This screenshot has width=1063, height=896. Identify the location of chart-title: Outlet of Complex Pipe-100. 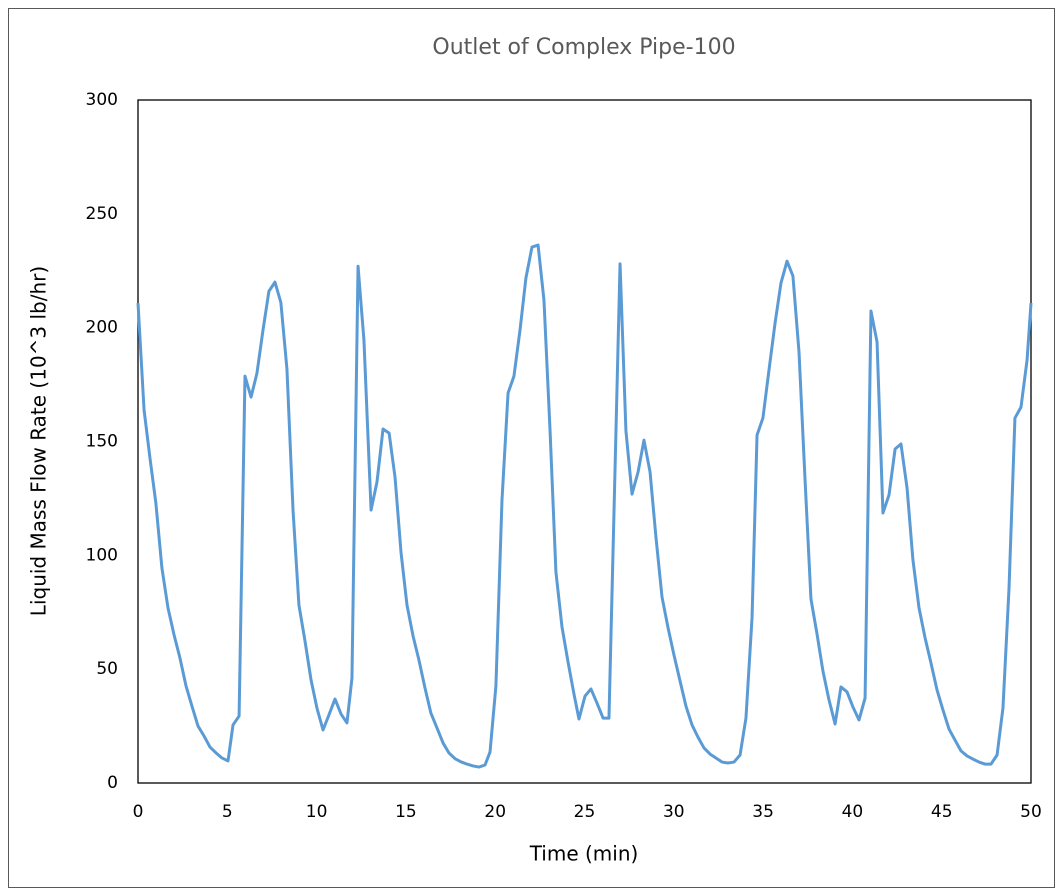
(583, 47).